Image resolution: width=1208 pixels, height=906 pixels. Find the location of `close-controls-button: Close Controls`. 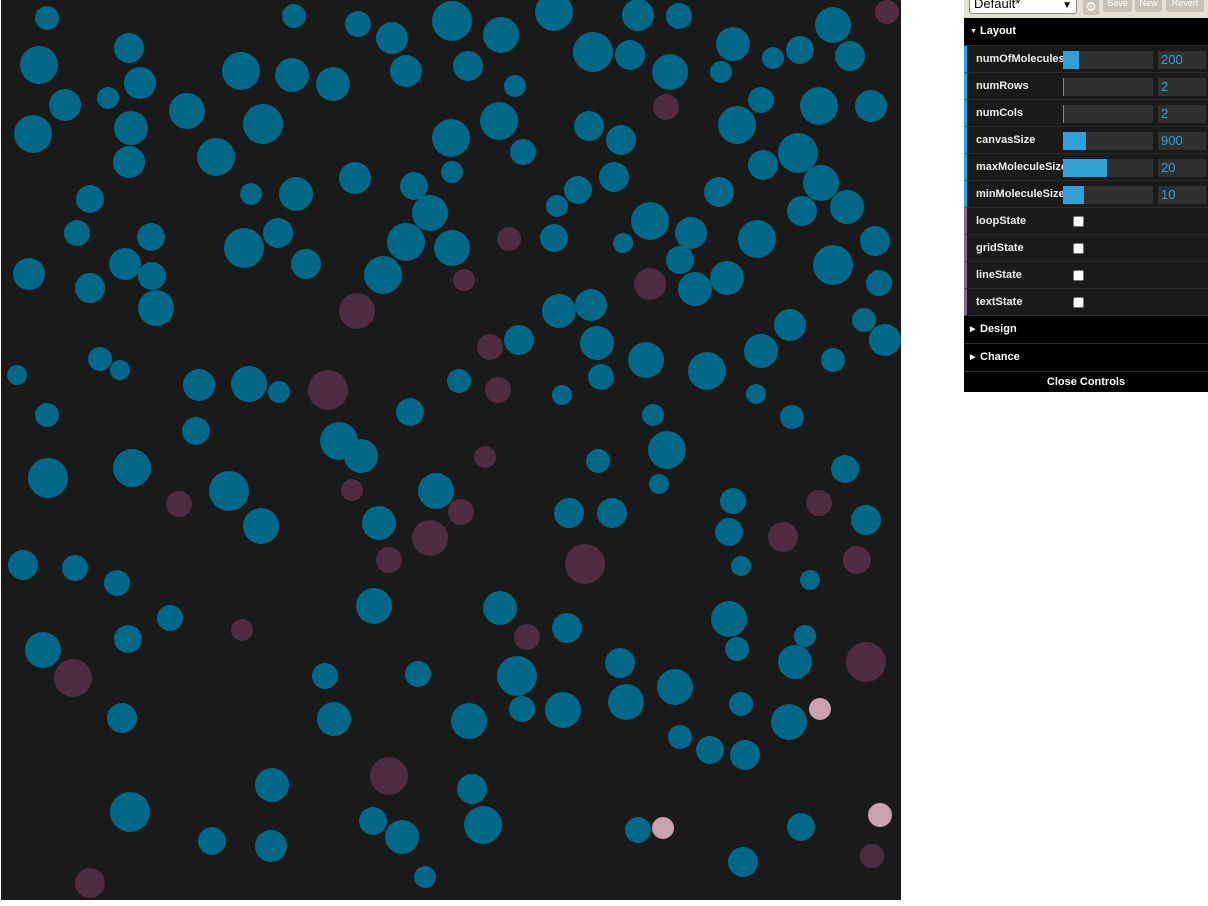

close-controls-button: Close Controls is located at coordinates (1086, 382).